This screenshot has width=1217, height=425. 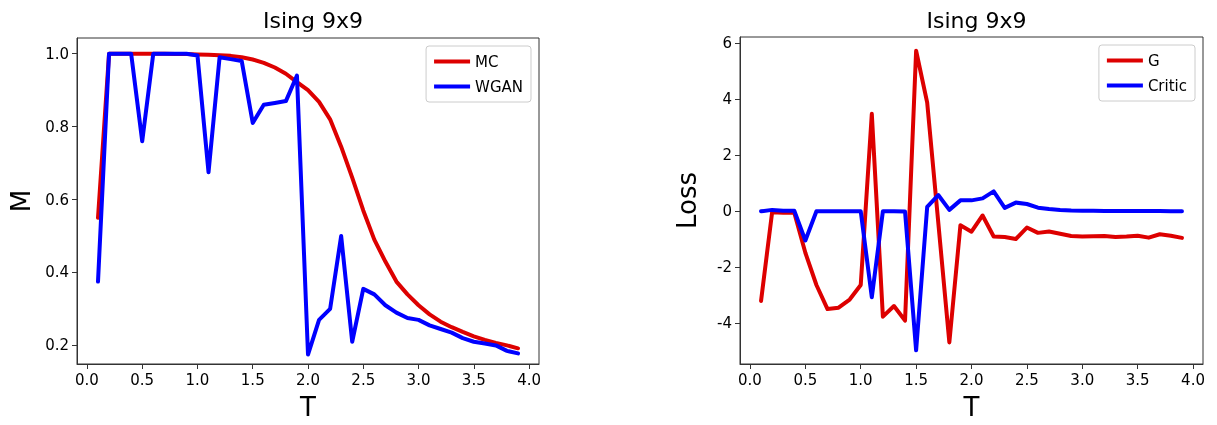 I want to click on y-tick-label: 0.2, so click(x=57, y=345).